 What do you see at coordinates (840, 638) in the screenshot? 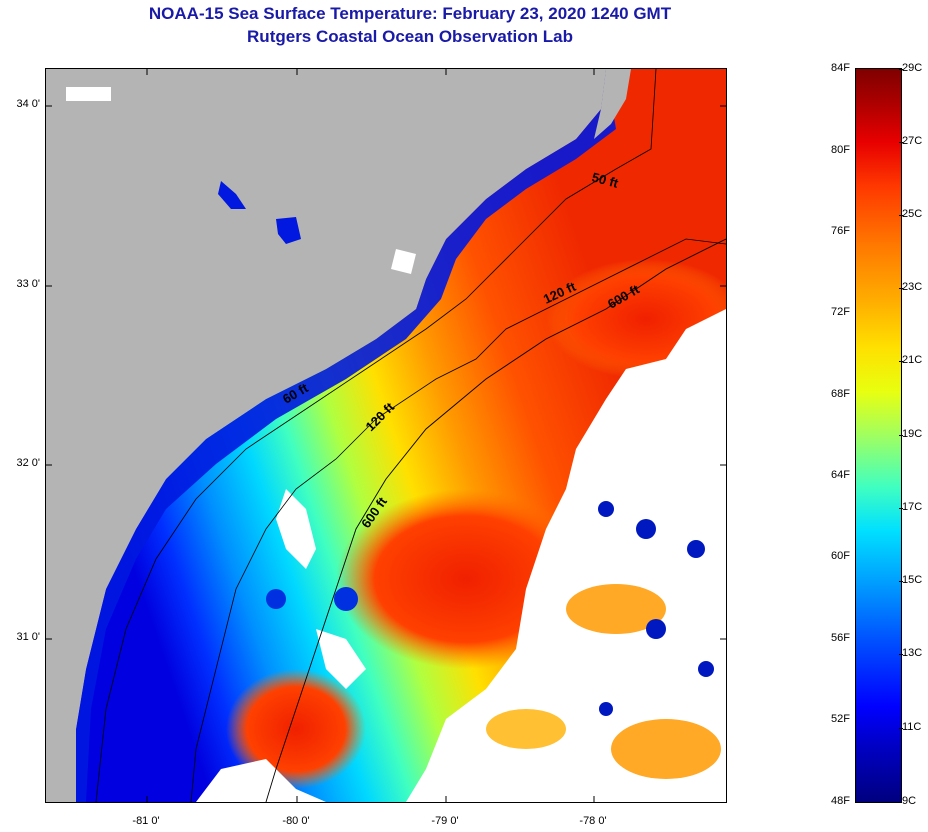
I see `cb-f-56: 56F` at bounding box center [840, 638].